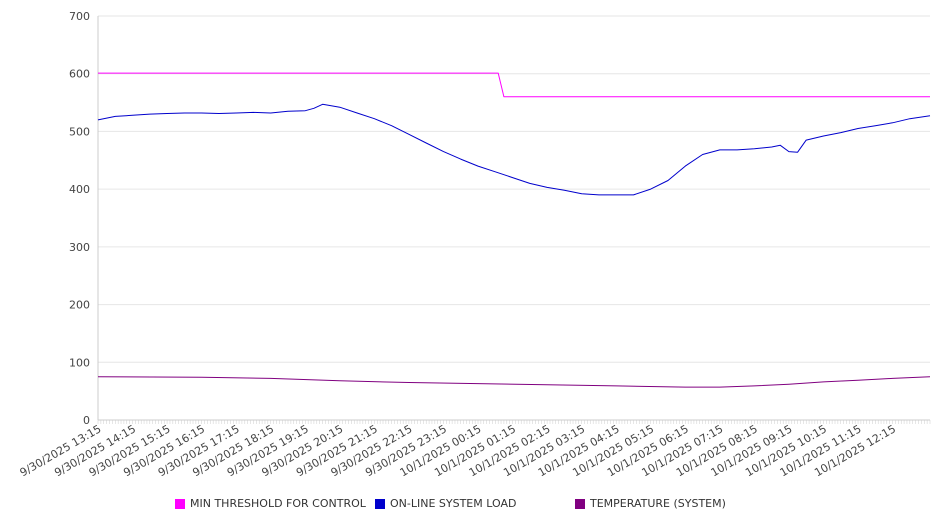 This screenshot has height=526, width=946. What do you see at coordinates (658, 503) in the screenshot?
I see `legend-label-temperature: TEMPERATURE (SYSTEM)` at bounding box center [658, 503].